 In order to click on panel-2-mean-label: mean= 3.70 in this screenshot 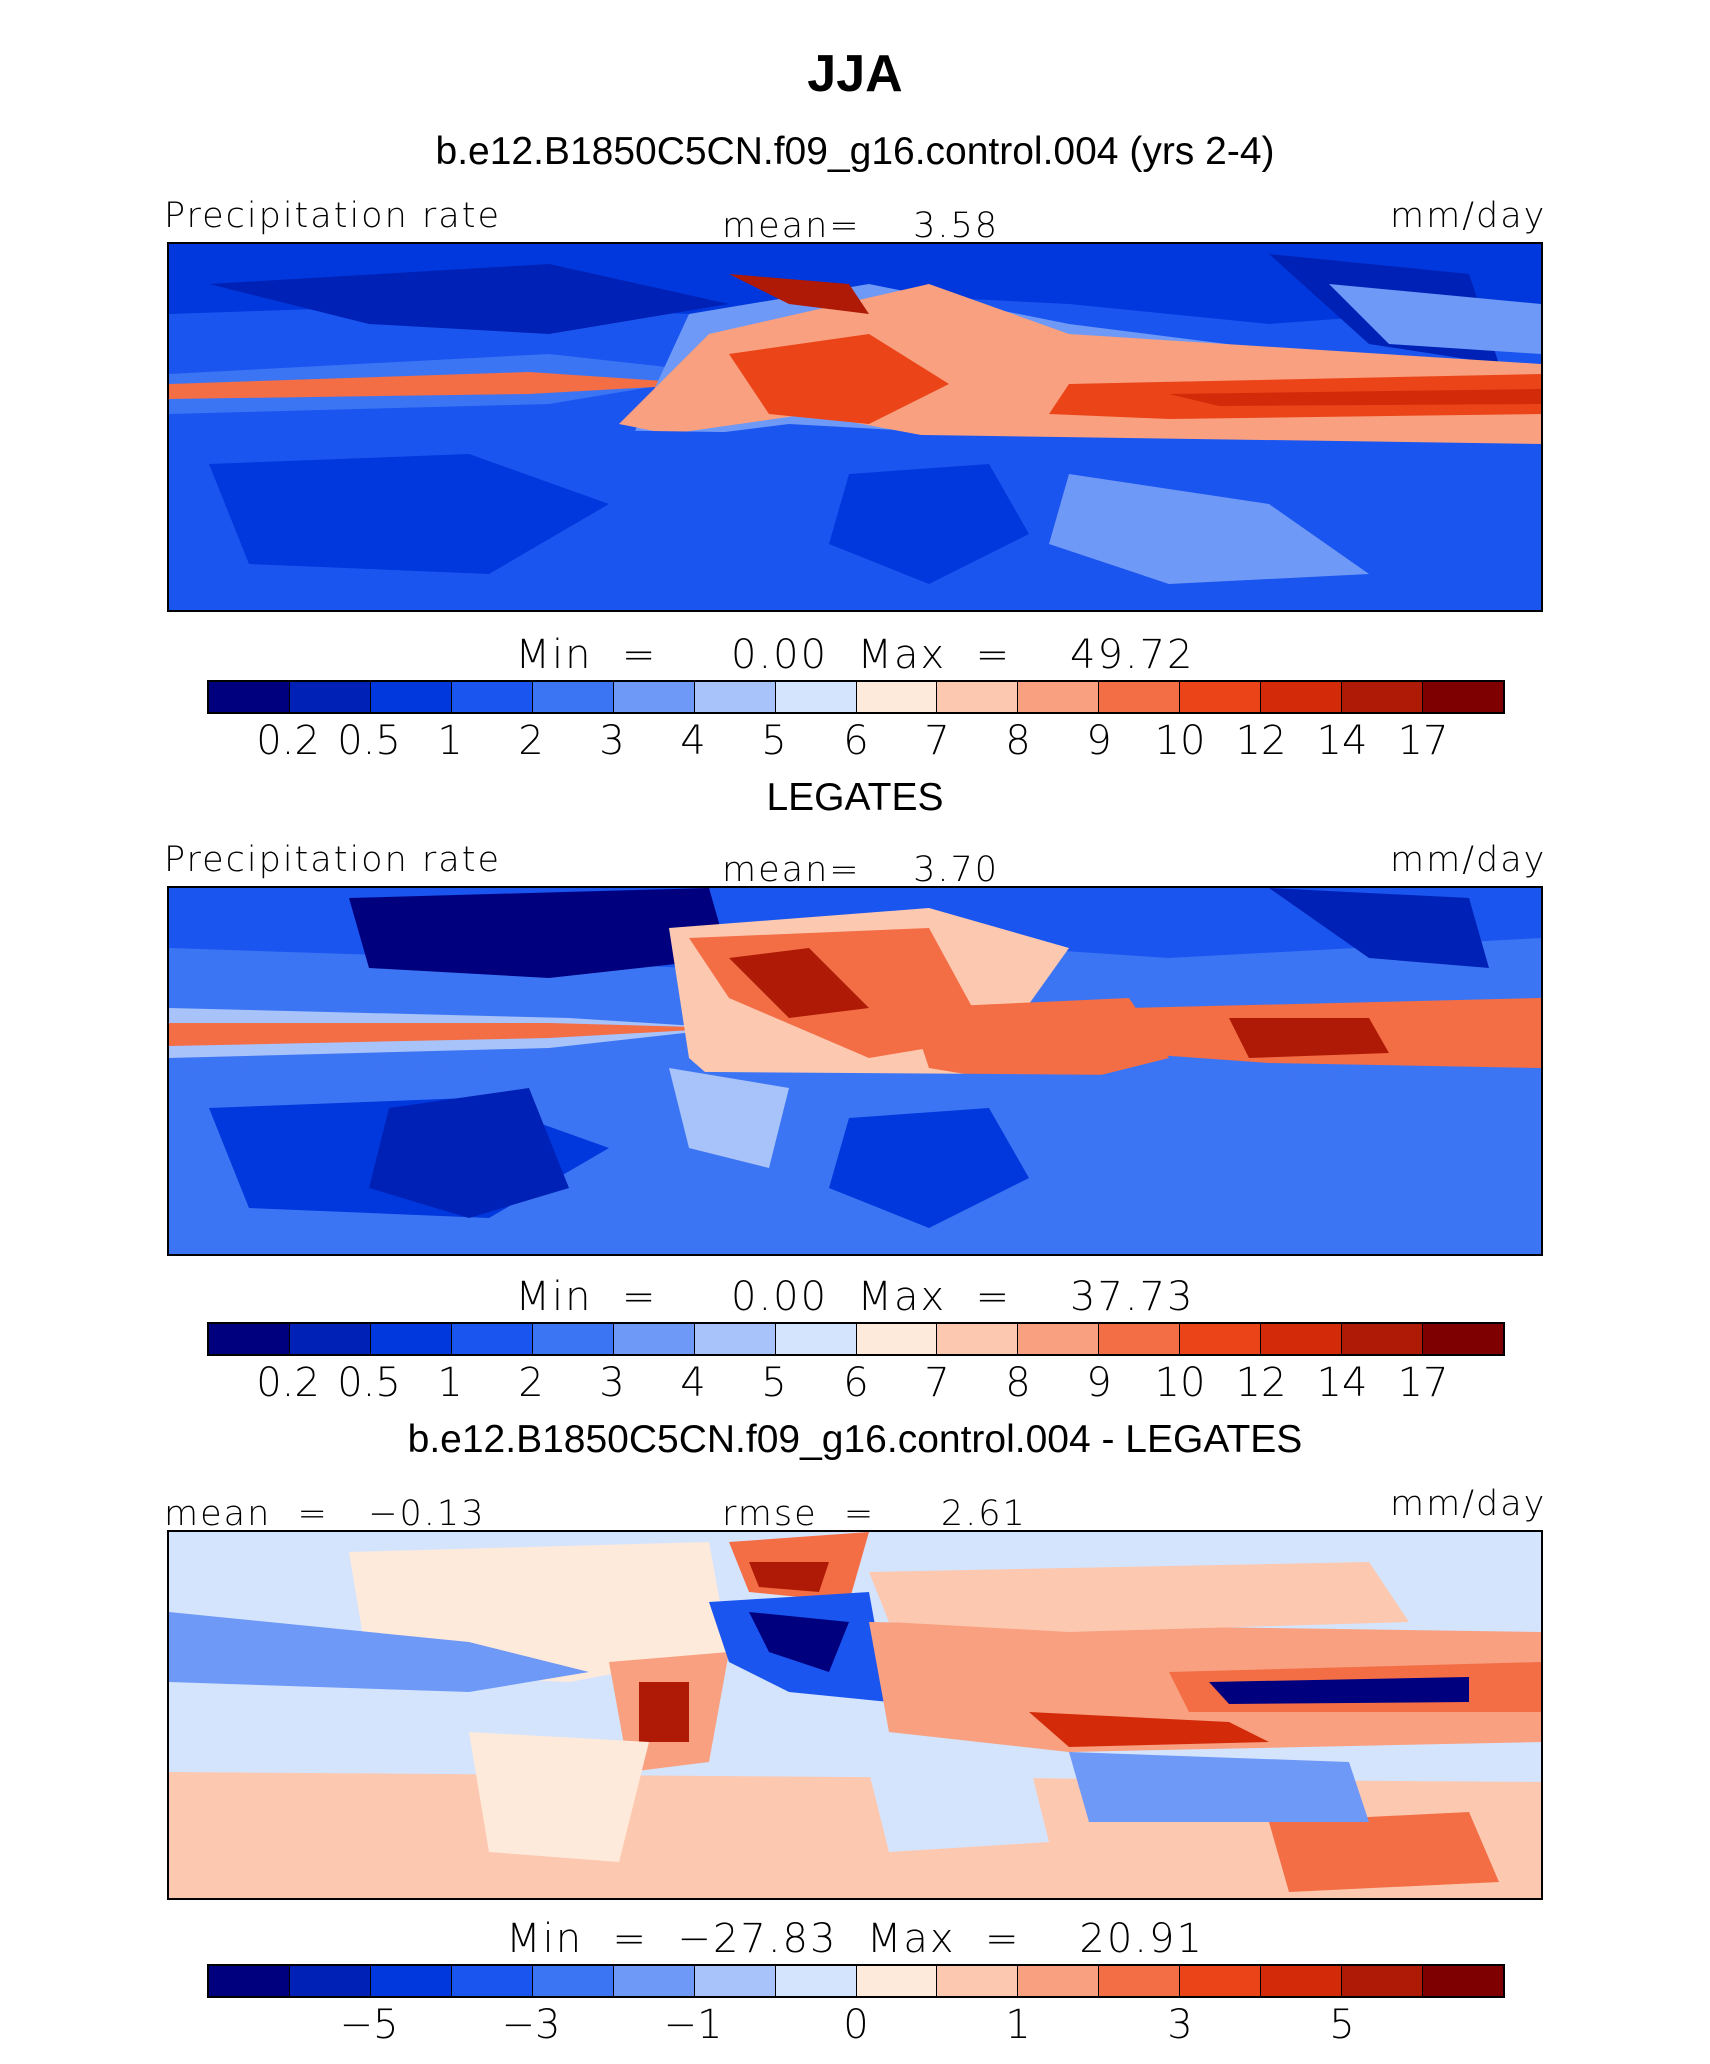, I will do `click(861, 870)`.